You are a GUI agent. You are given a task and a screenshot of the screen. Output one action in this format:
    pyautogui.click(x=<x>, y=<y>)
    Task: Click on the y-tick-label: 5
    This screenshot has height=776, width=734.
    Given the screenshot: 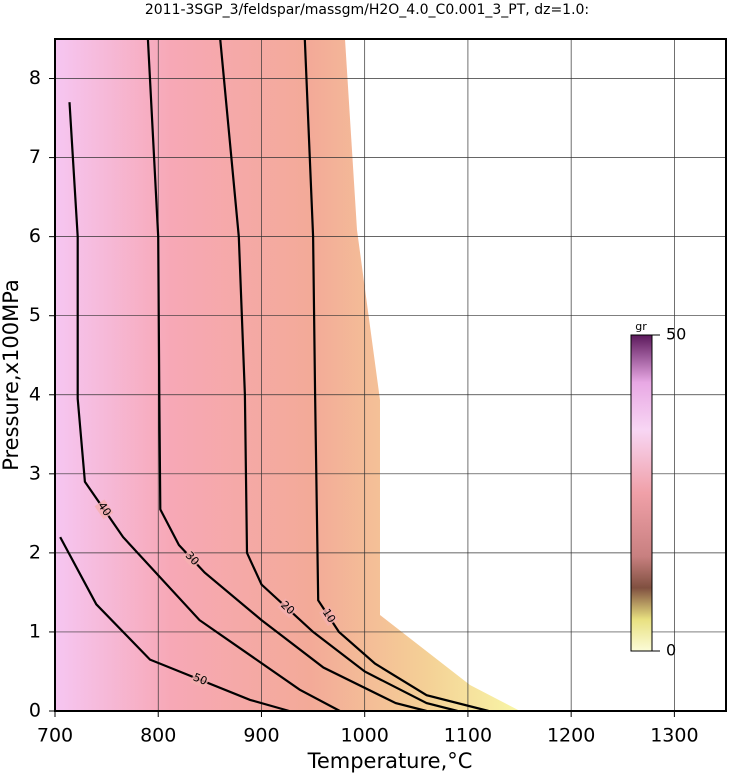 What is the action you would take?
    pyautogui.click(x=35, y=315)
    